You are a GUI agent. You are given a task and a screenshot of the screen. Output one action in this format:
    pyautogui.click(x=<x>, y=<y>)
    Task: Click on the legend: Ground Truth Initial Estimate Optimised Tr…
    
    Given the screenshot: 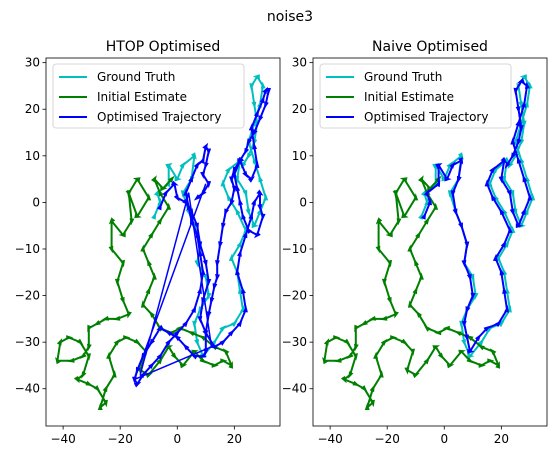 What is the action you would take?
    pyautogui.click(x=148, y=96)
    